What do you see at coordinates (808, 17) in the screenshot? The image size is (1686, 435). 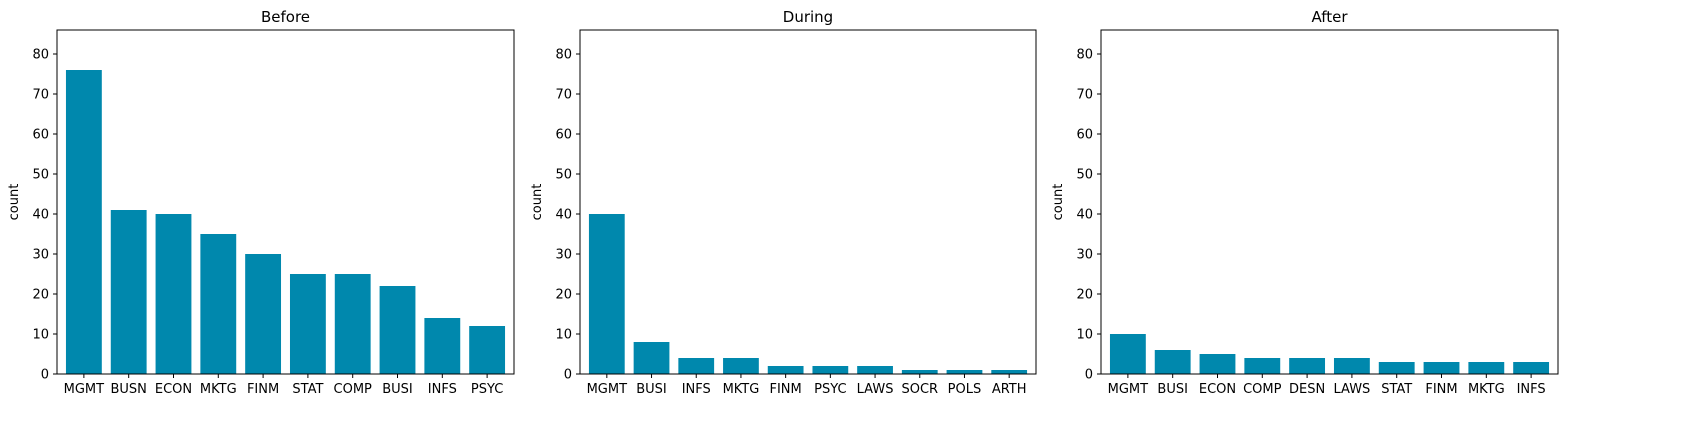 I see `panel-title: During` at bounding box center [808, 17].